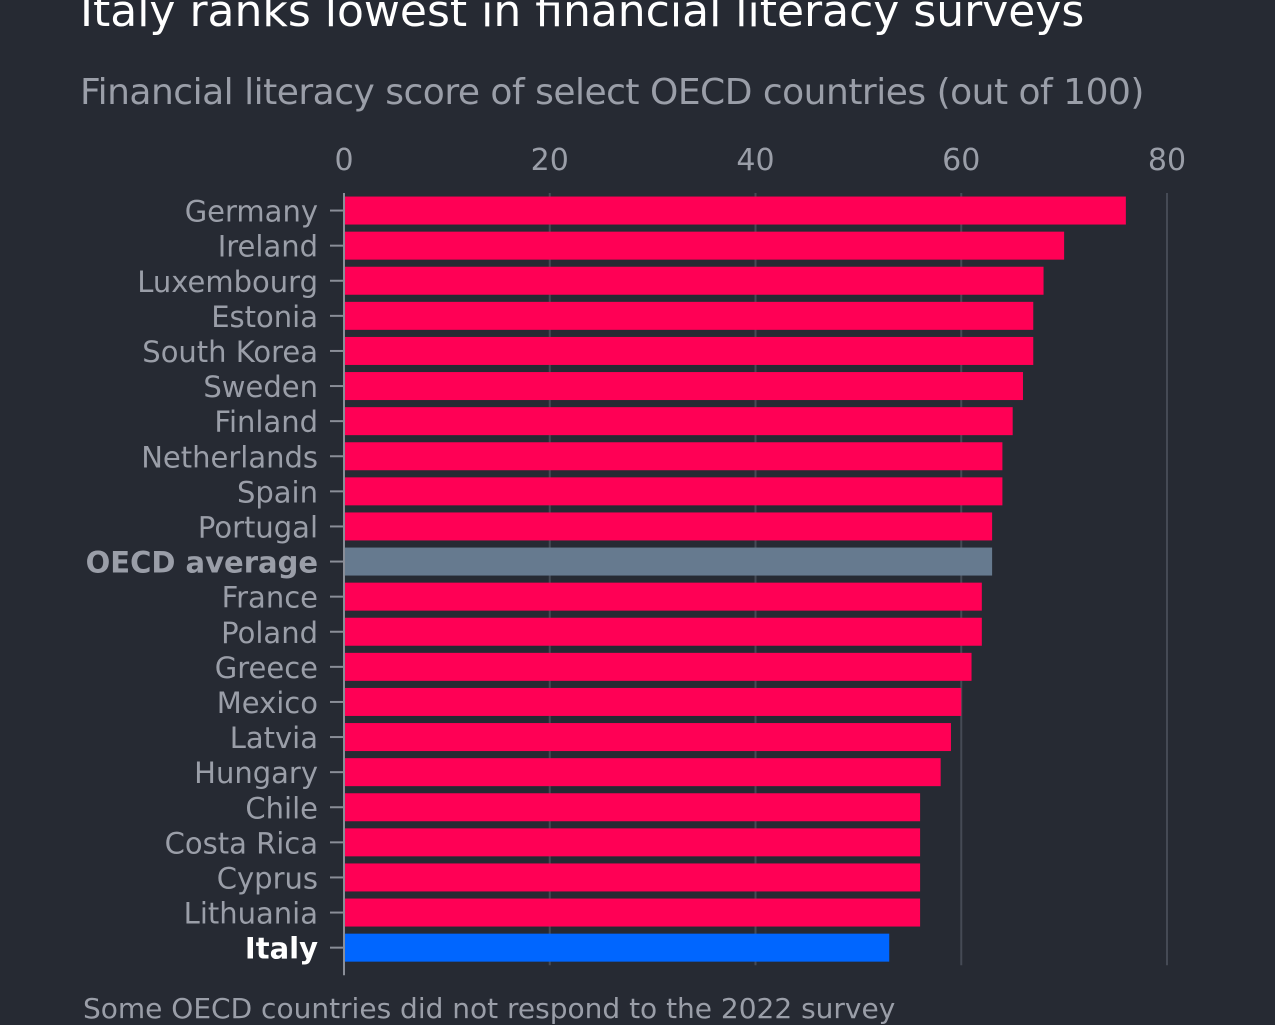 The image size is (1275, 1025). What do you see at coordinates (267, 878) in the screenshot?
I see `category-label: Cyprus` at bounding box center [267, 878].